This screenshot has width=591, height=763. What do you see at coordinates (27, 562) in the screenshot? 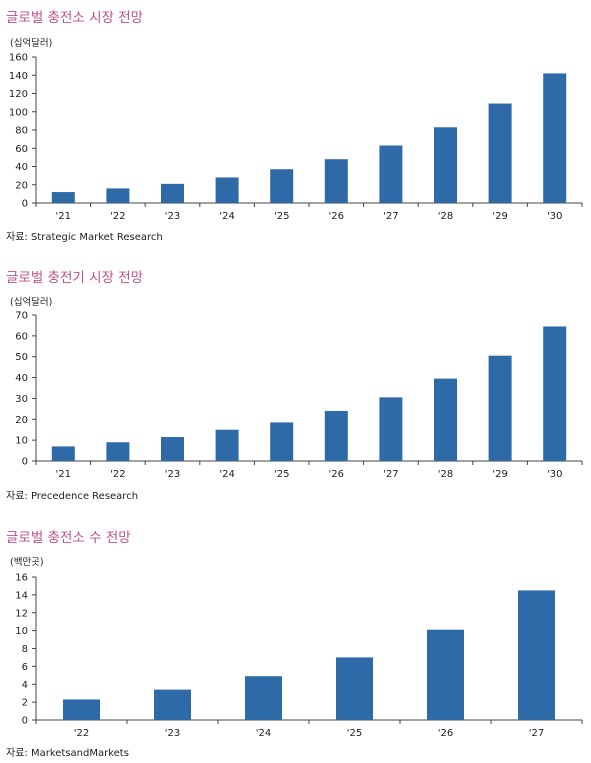
I see `y-axis-unit: (백만곳)` at bounding box center [27, 562].